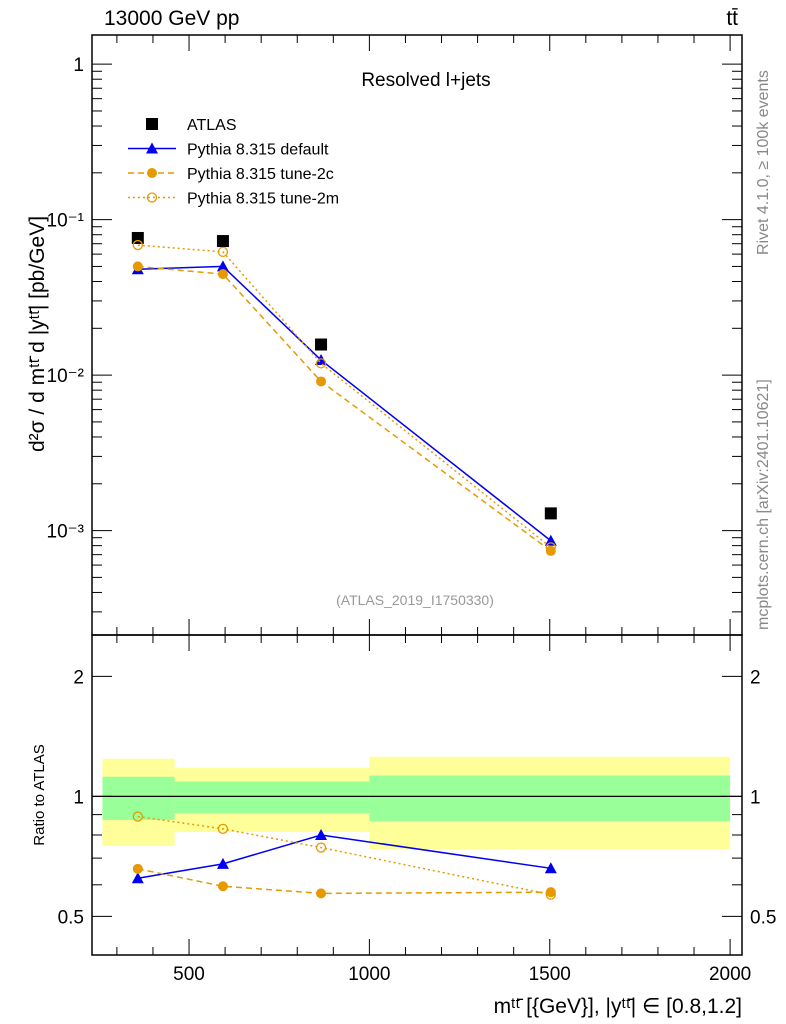 The width and height of the screenshot is (786, 1024). Describe the element at coordinates (763, 162) in the screenshot. I see `side-text-top: Rivet 4.1.0, ≥ 100k events` at that location.